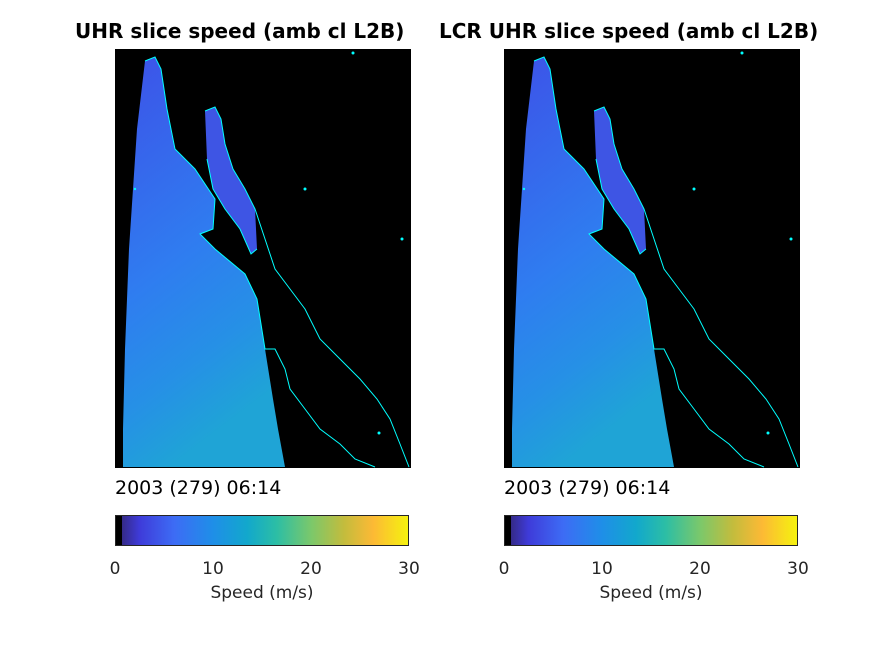 Image resolution: width=884 pixels, height=663 pixels. I want to click on plot-title: LCR UHR slice speed (amb cl L2B), so click(629, 31).